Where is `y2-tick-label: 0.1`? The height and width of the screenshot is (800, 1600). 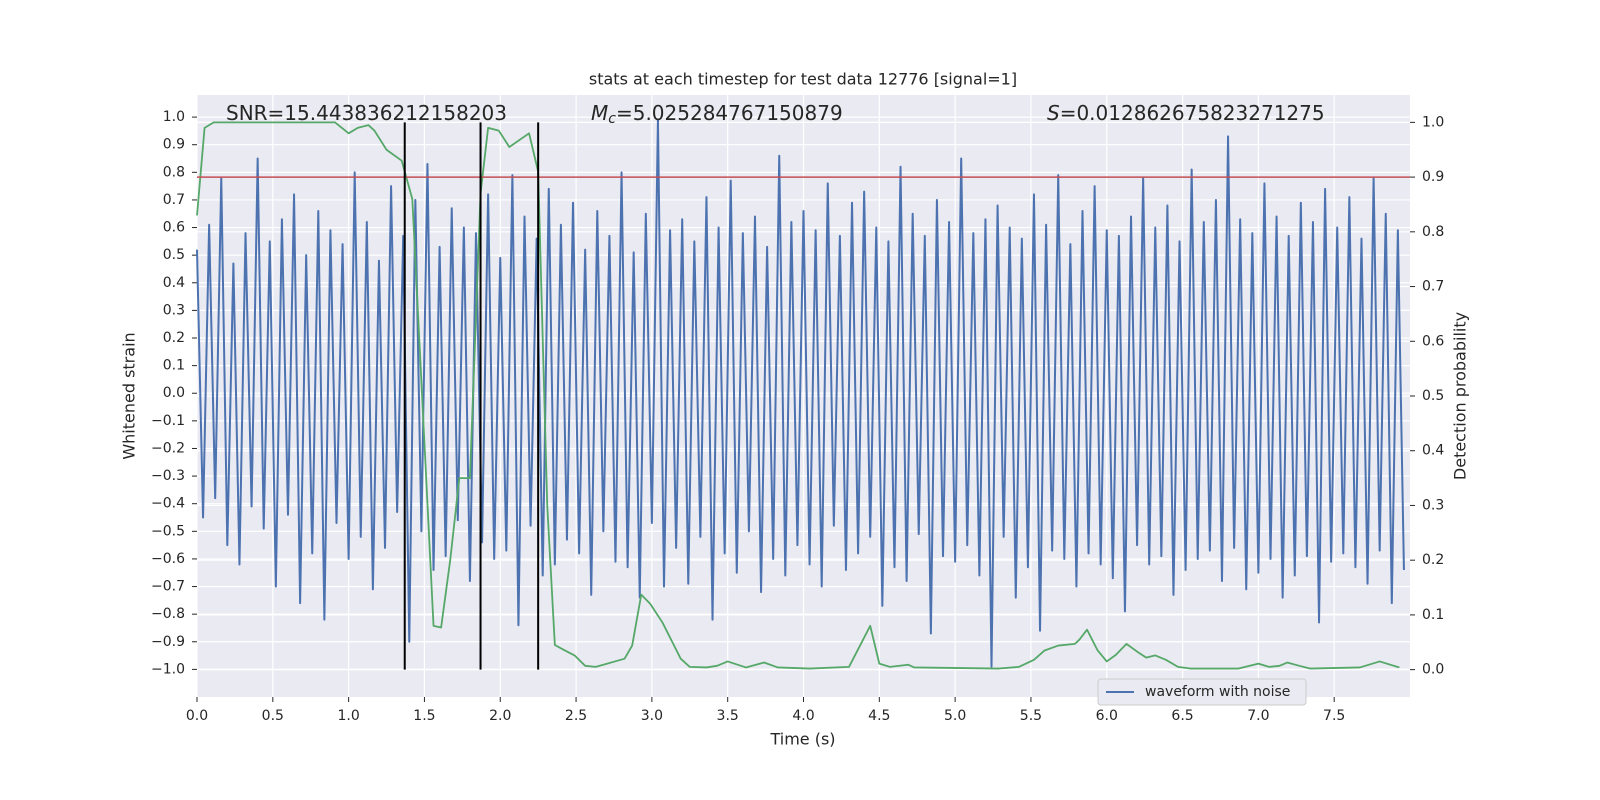
y2-tick-label: 0.1 is located at coordinates (1433, 615).